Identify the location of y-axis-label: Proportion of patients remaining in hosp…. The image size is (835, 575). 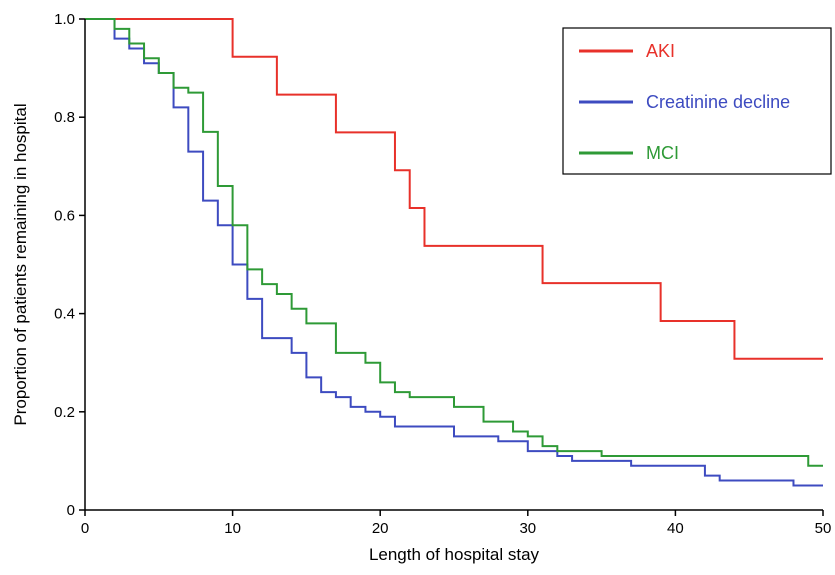
(20, 264).